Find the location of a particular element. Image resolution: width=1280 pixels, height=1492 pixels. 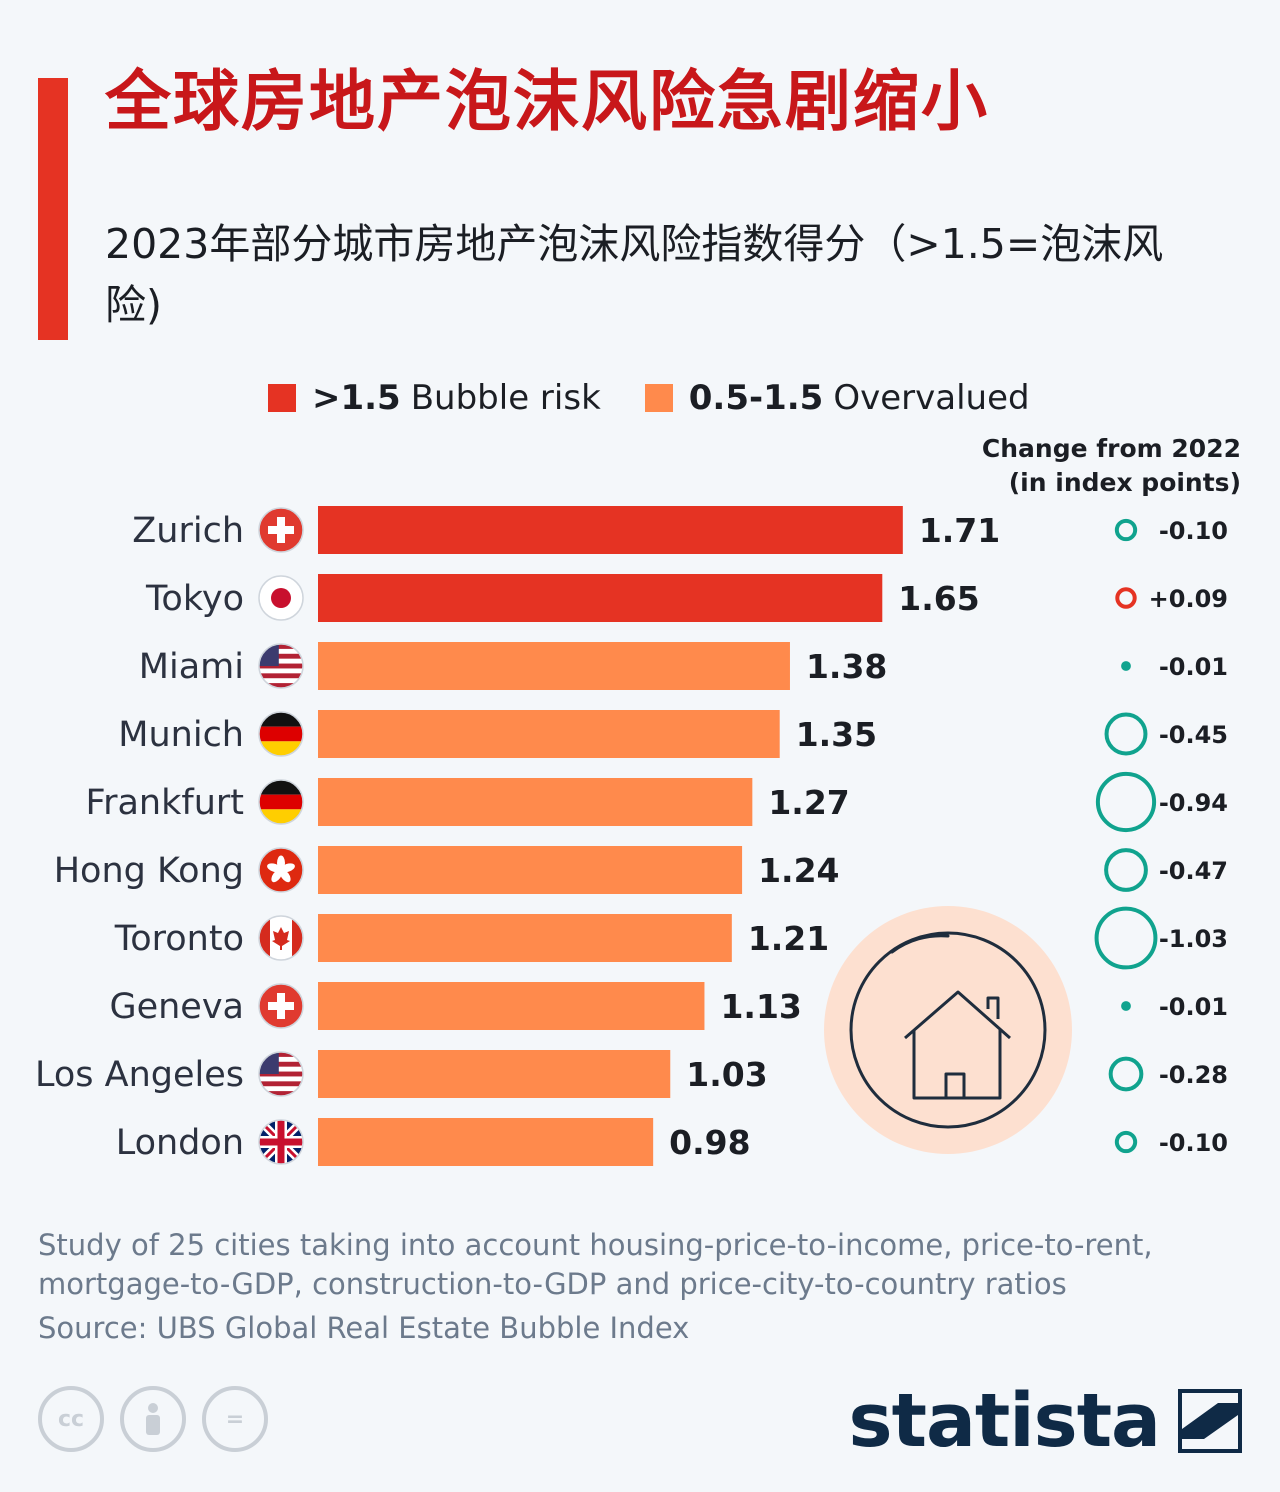

house-illustration is located at coordinates (948, 1030).